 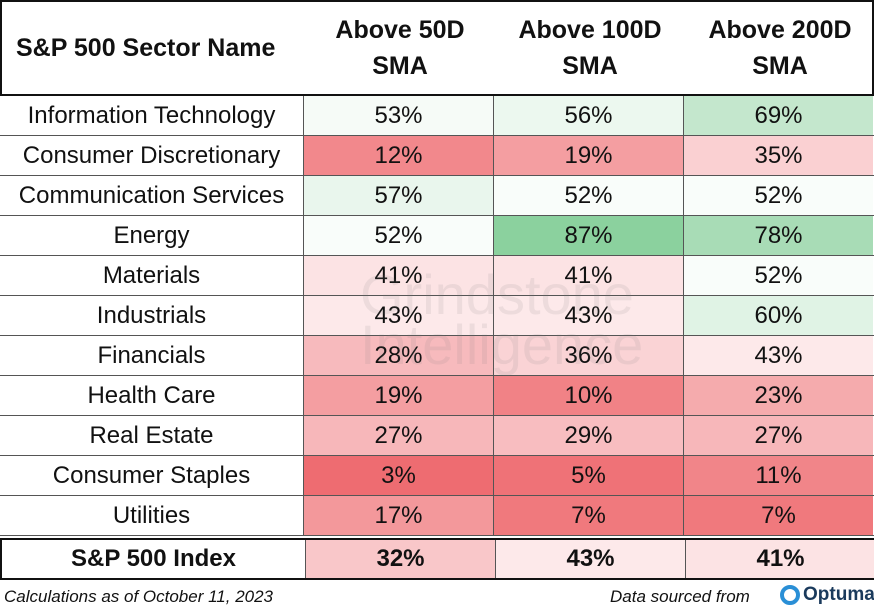 I want to click on sector-name: Utilities, so click(x=151, y=515).